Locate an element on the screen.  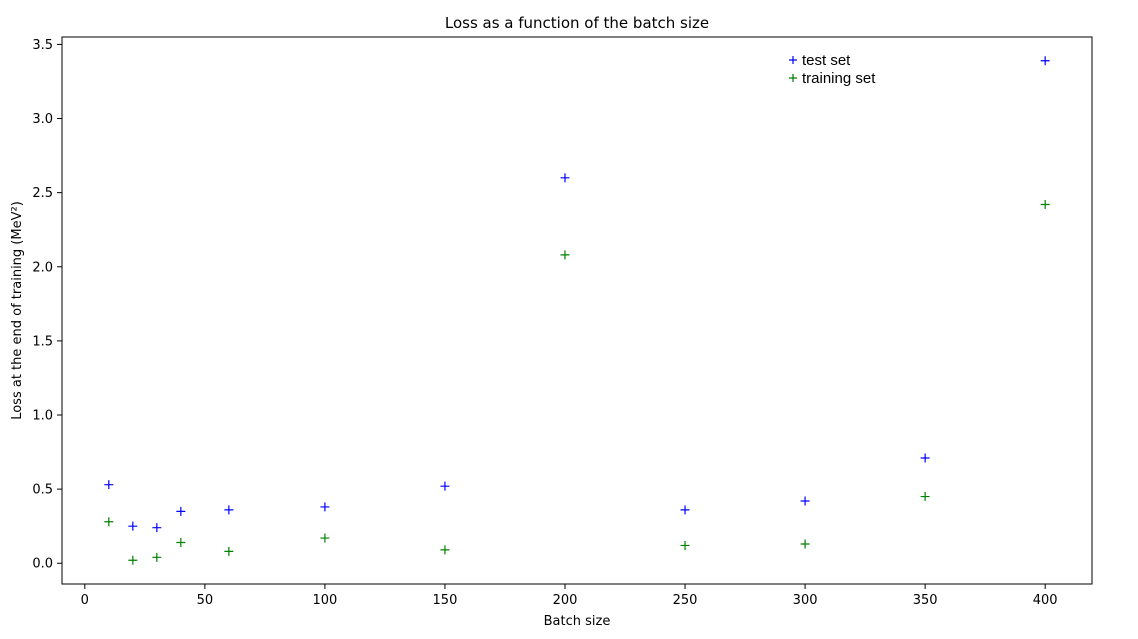
x-axis-title: Batch size is located at coordinates (577, 621).